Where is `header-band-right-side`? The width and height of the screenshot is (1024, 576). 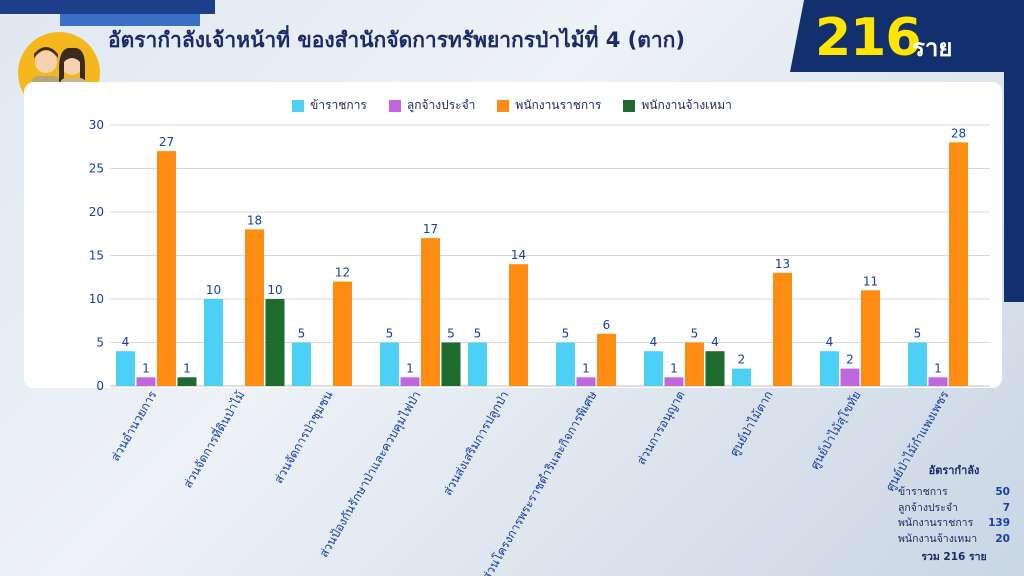
header-band-right-side is located at coordinates (1014, 187).